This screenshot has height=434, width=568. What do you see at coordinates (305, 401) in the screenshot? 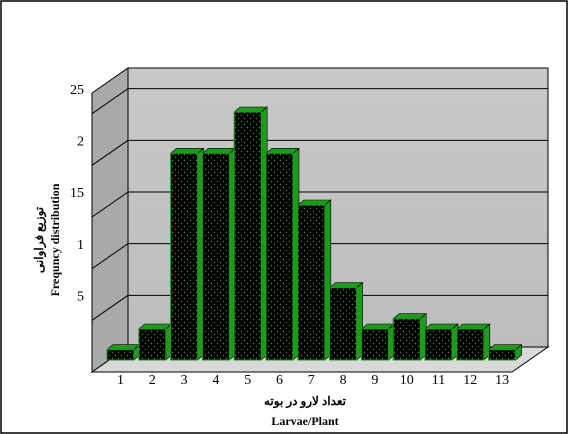
I see `x-axis-label: تعداد لارو در بوته` at bounding box center [305, 401].